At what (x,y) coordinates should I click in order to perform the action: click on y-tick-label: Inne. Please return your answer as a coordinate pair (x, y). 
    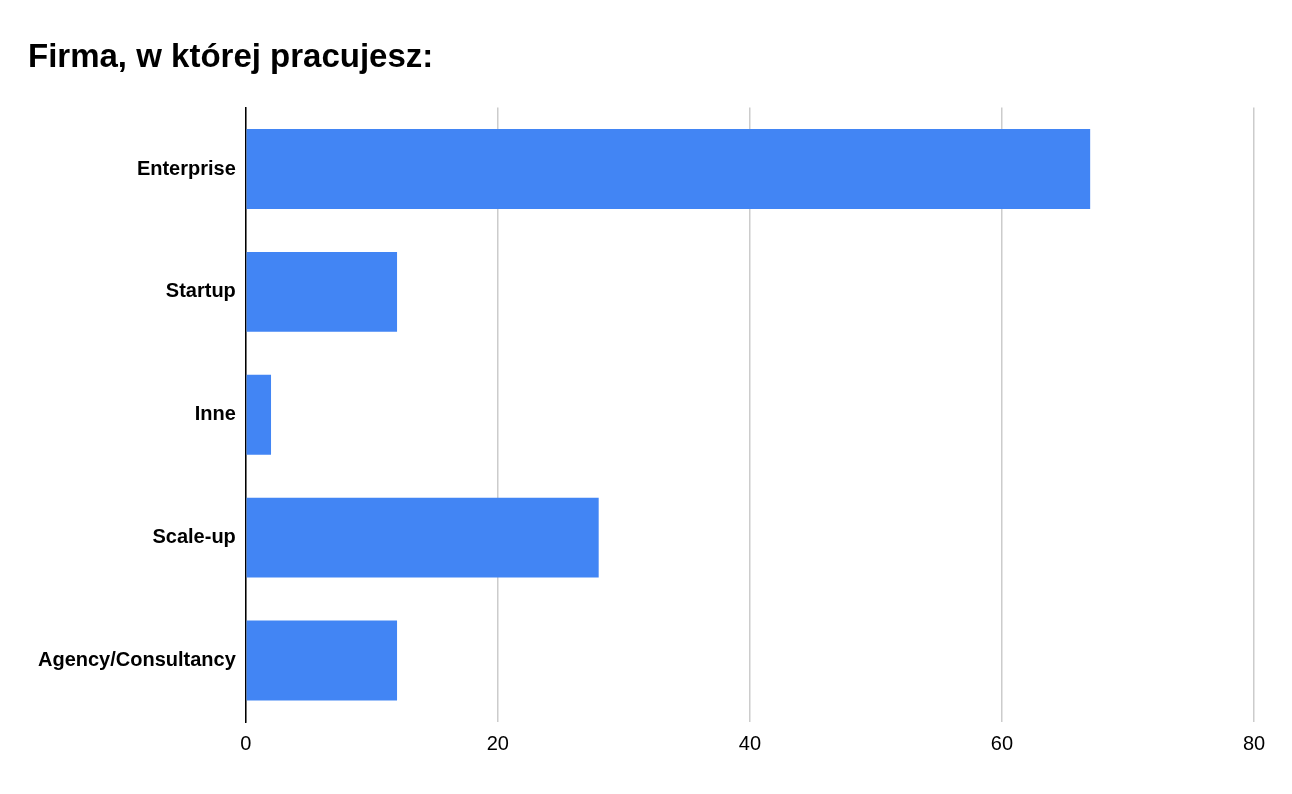
    Looking at the image, I should click on (215, 413).